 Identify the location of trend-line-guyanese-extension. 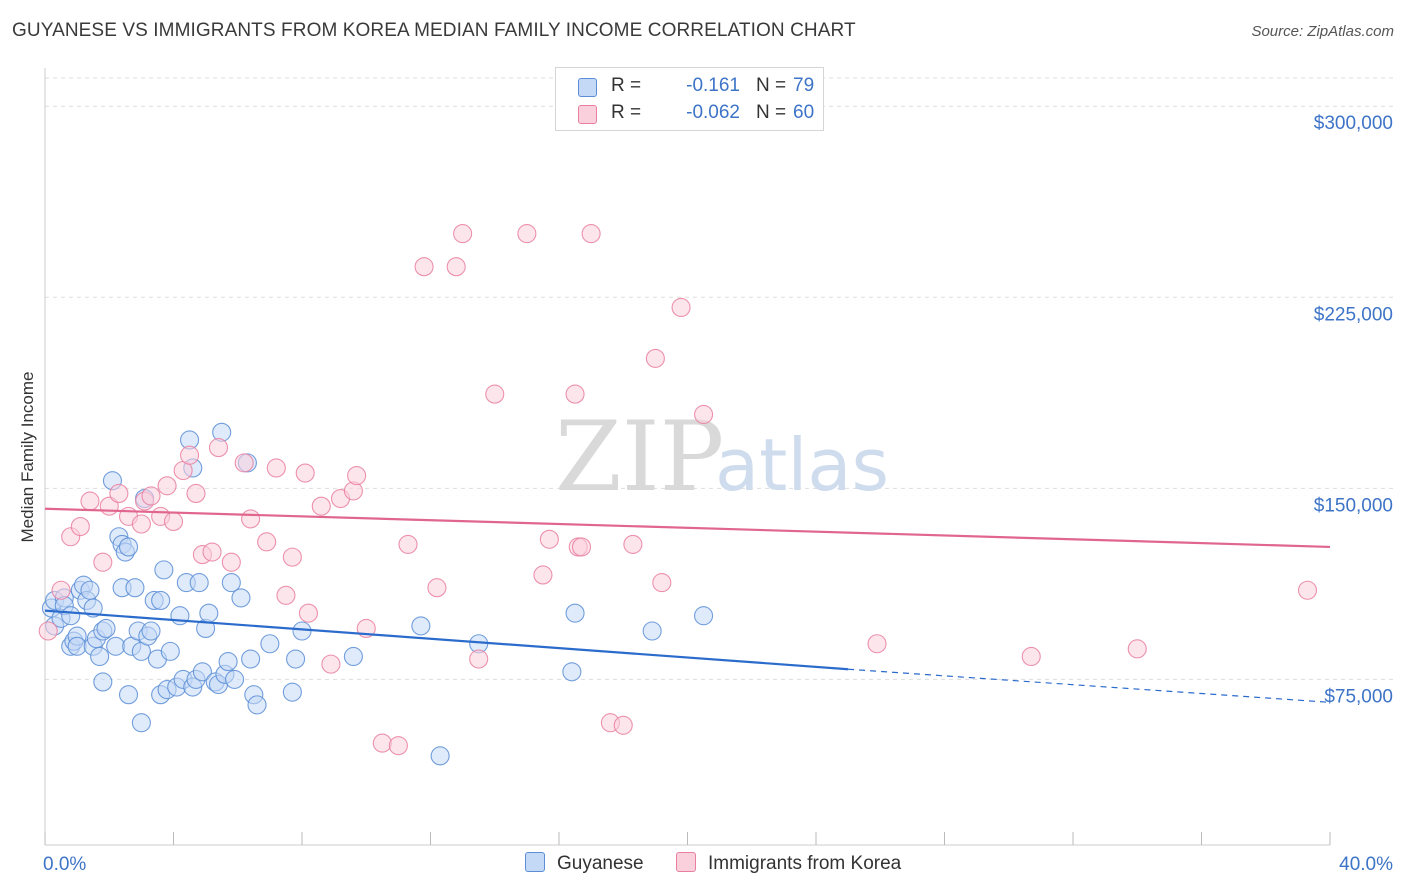
(1089, 685).